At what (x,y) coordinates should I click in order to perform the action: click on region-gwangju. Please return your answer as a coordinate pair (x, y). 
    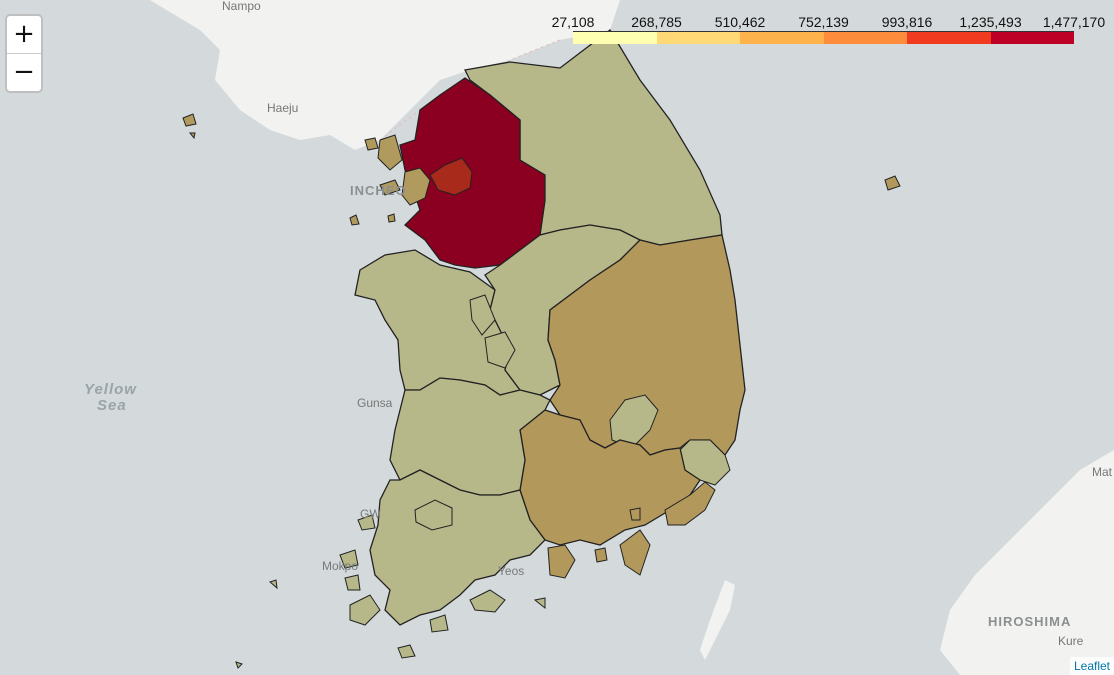
    Looking at the image, I should click on (433, 515).